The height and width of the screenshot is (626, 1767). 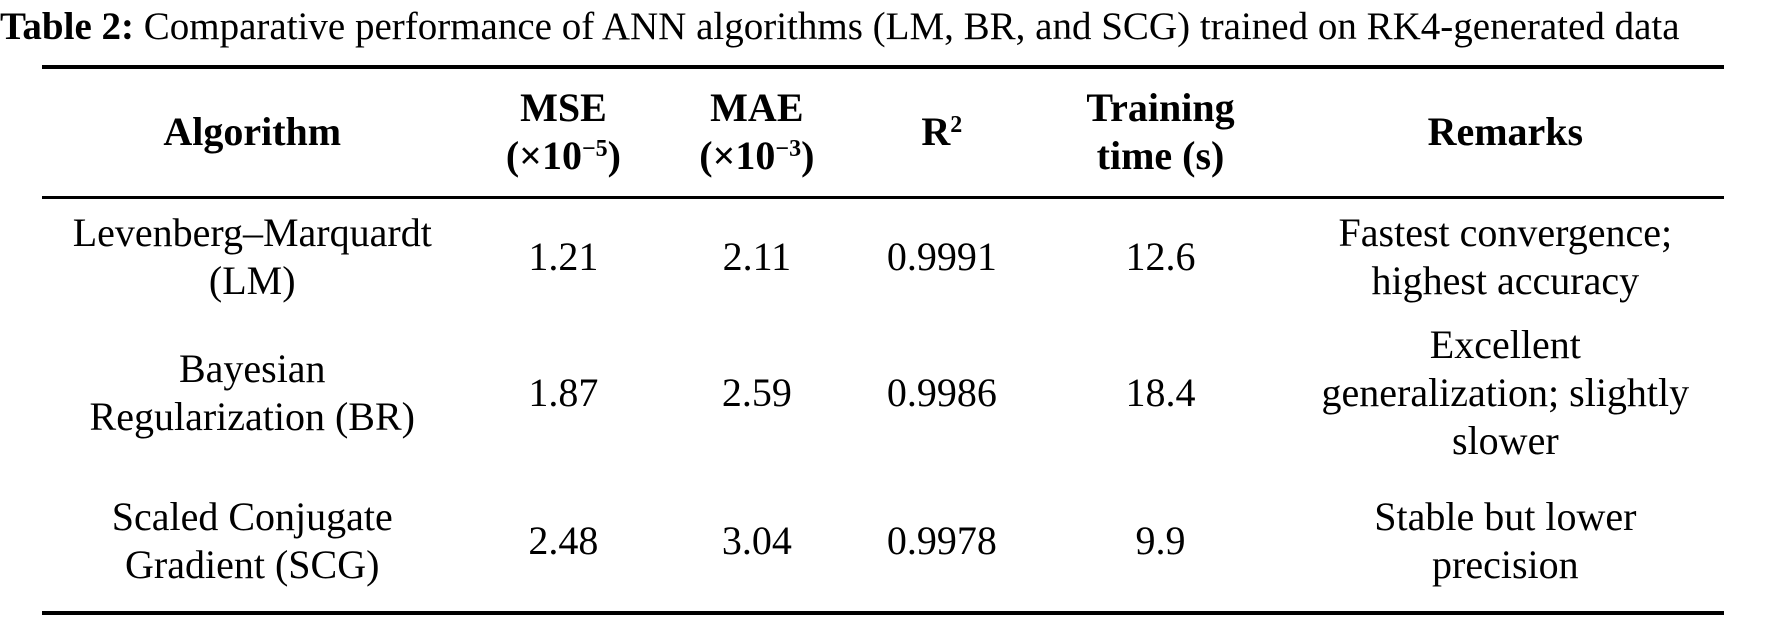 I want to click on mae-unit-base: (×10, so click(x=737, y=156).